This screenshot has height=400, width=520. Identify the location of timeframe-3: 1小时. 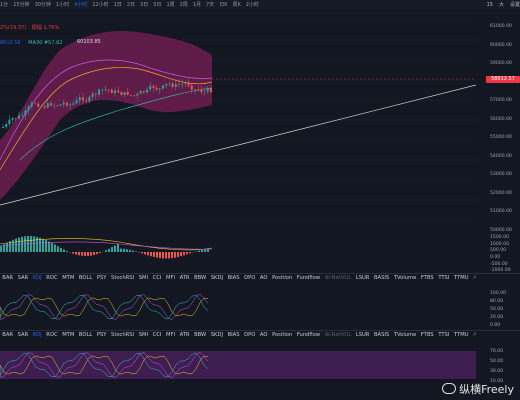
(62, 5).